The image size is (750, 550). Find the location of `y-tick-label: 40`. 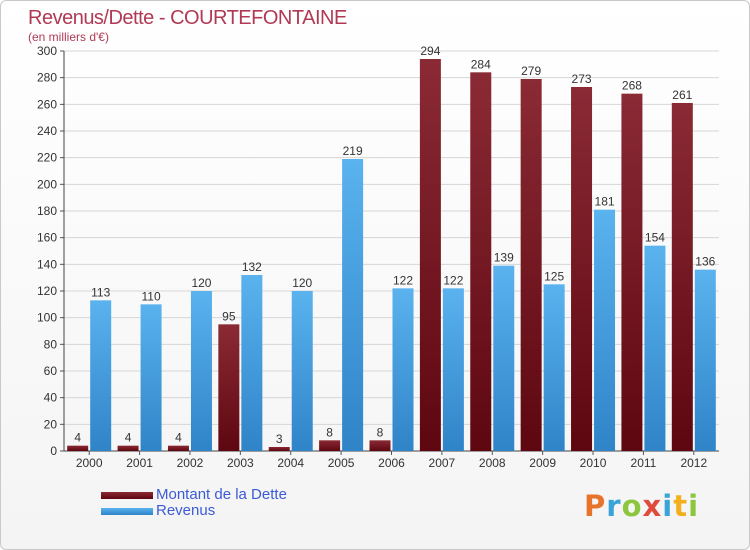

y-tick-label: 40 is located at coordinates (51, 398).